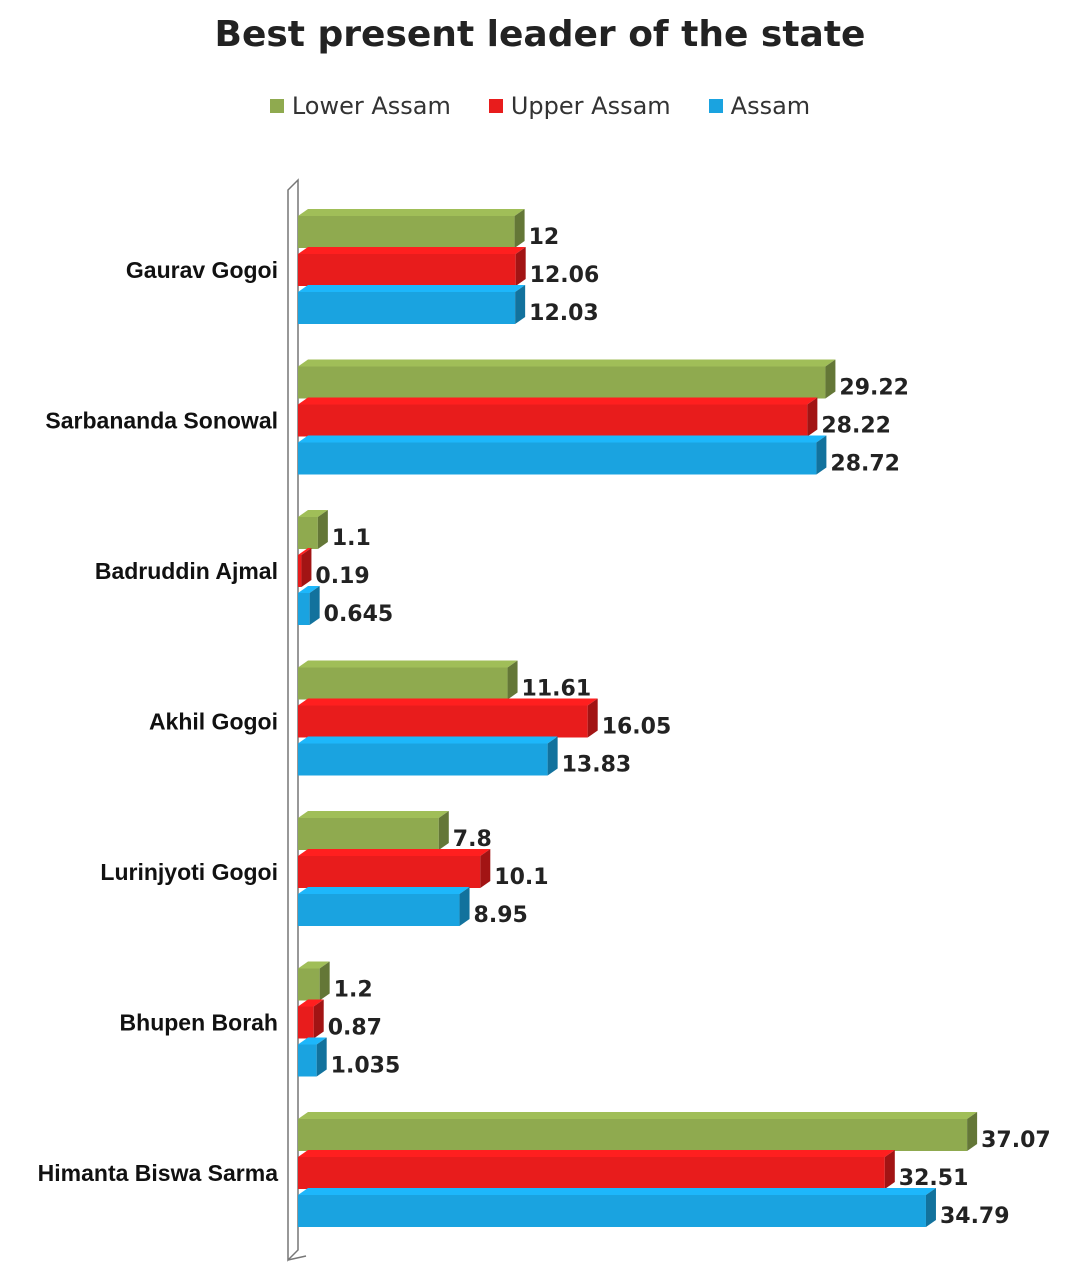 This screenshot has height=1280, width=1080. What do you see at coordinates (158, 1173) in the screenshot?
I see `category-label: Himanta Biswa Sarma` at bounding box center [158, 1173].